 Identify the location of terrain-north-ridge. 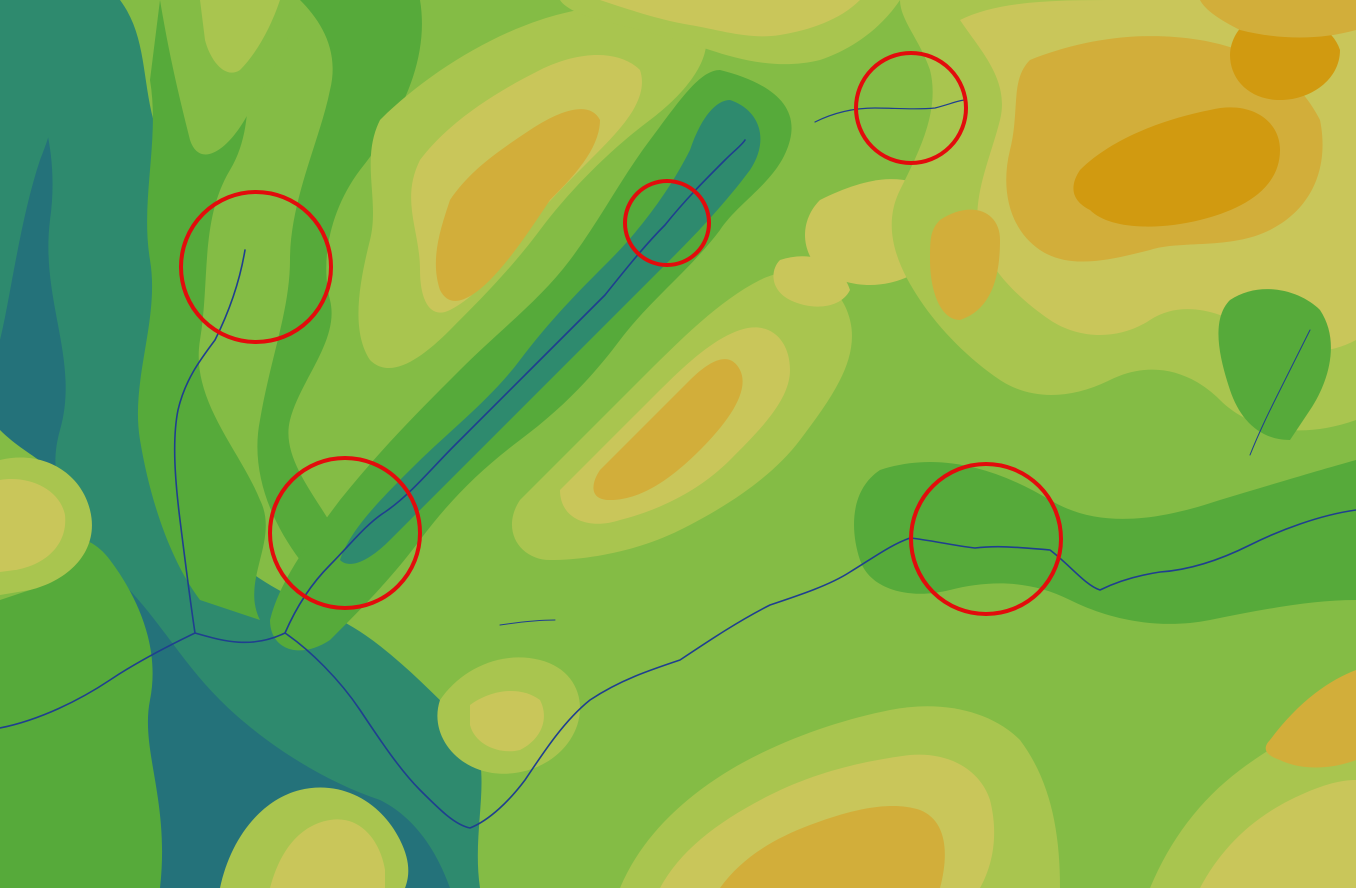
(730, 32).